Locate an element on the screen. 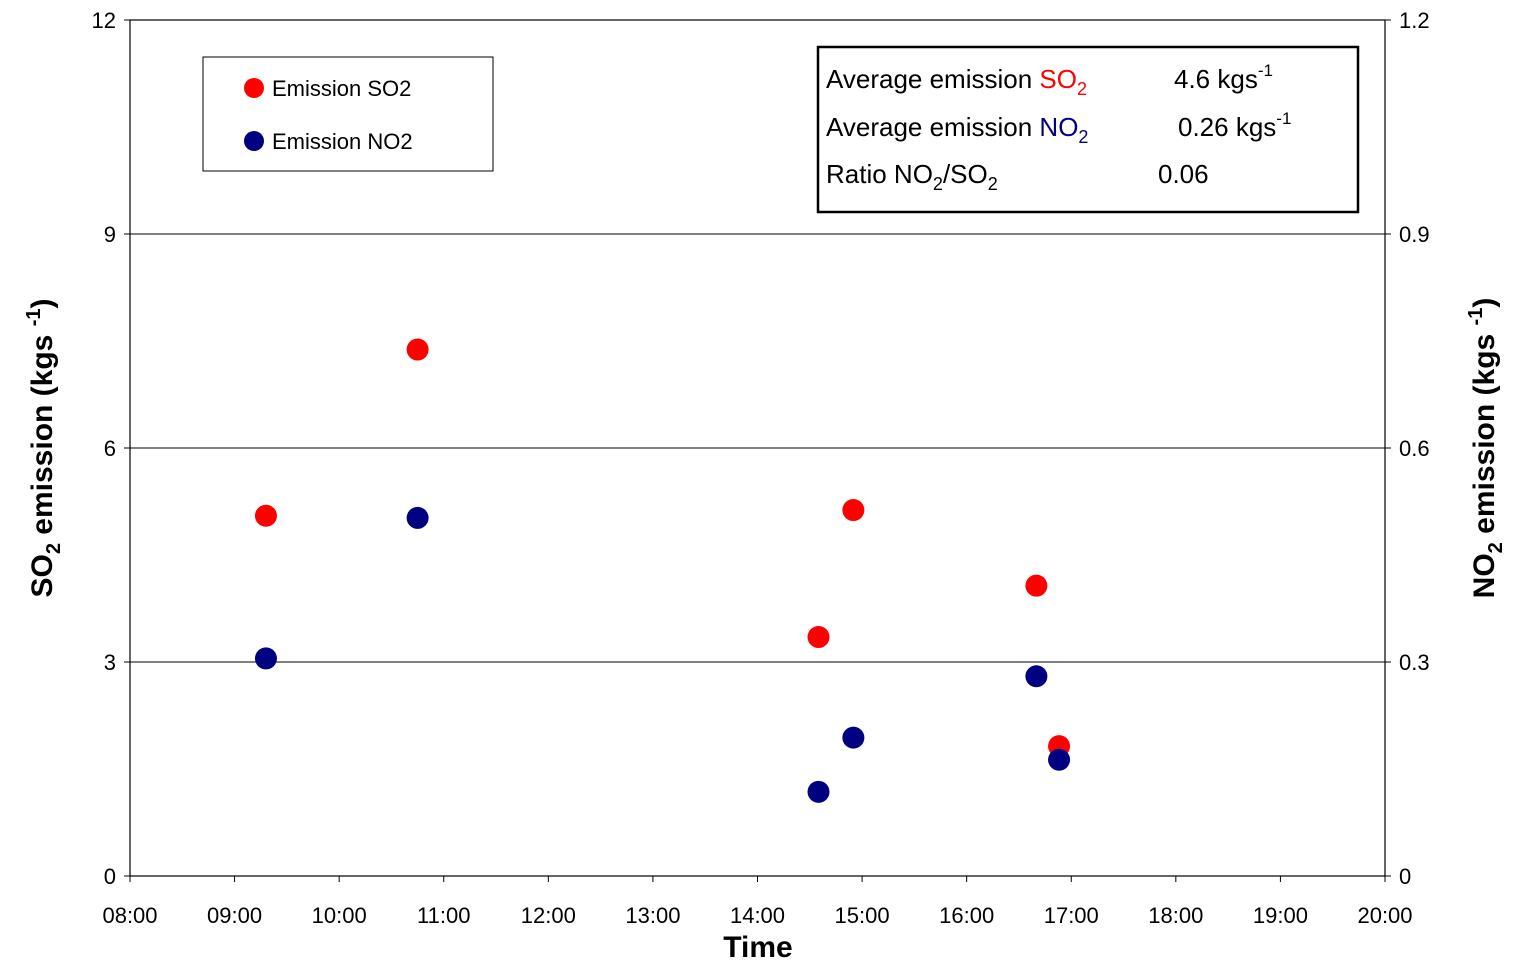 This screenshot has height=977, width=1515. summary-line-no2: Average emission NO2 0.26 kgs-1 is located at coordinates (1058, 128).